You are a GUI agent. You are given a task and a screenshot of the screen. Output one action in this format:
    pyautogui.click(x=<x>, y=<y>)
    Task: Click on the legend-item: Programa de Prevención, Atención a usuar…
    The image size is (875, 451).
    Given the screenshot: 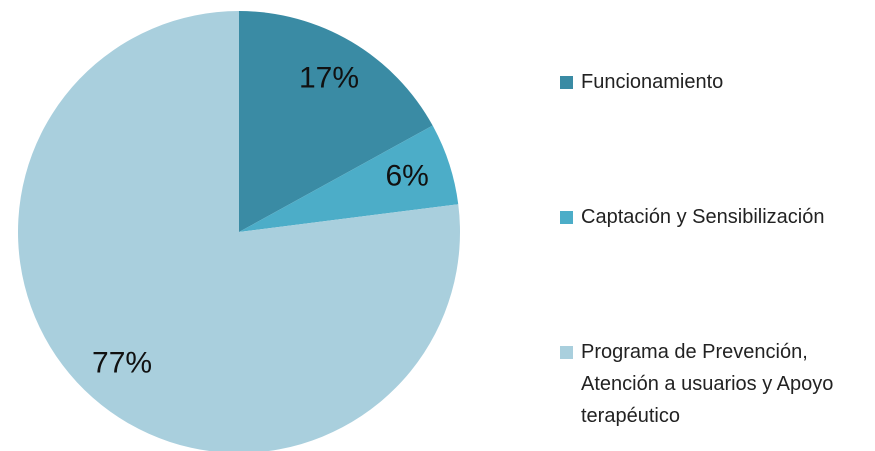 What is the action you would take?
    pyautogui.click(x=712, y=384)
    